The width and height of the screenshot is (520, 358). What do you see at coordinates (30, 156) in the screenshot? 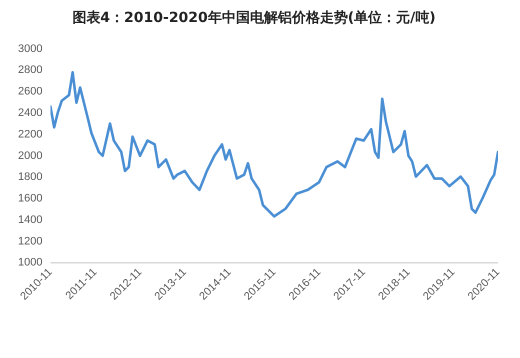
I see `y-tick-label: 2000` at bounding box center [30, 156].